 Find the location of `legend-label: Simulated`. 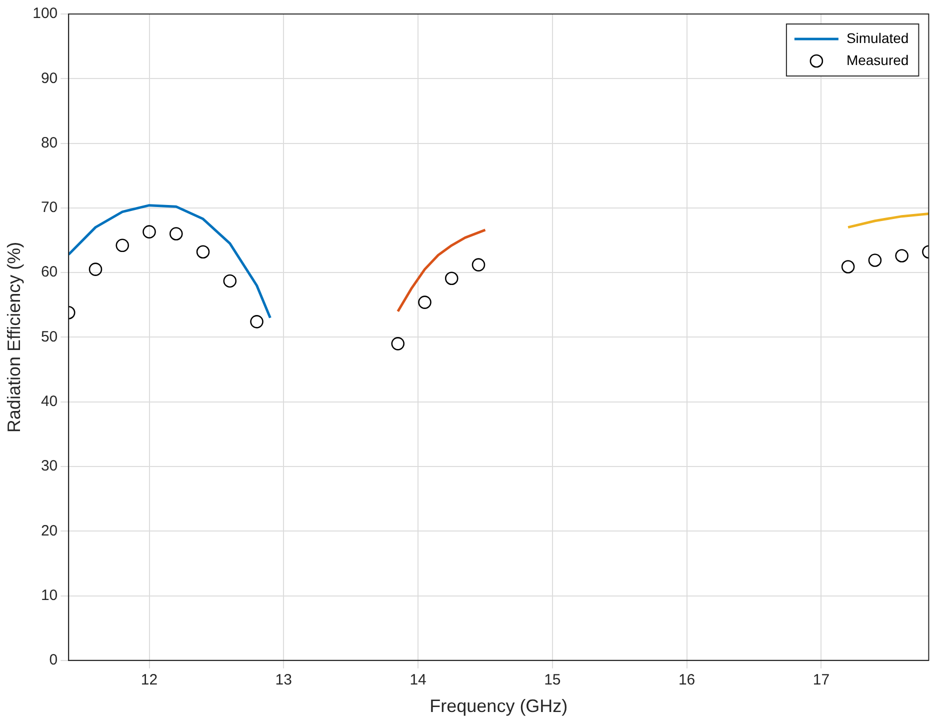

legend-label: Simulated is located at coordinates (877, 38).